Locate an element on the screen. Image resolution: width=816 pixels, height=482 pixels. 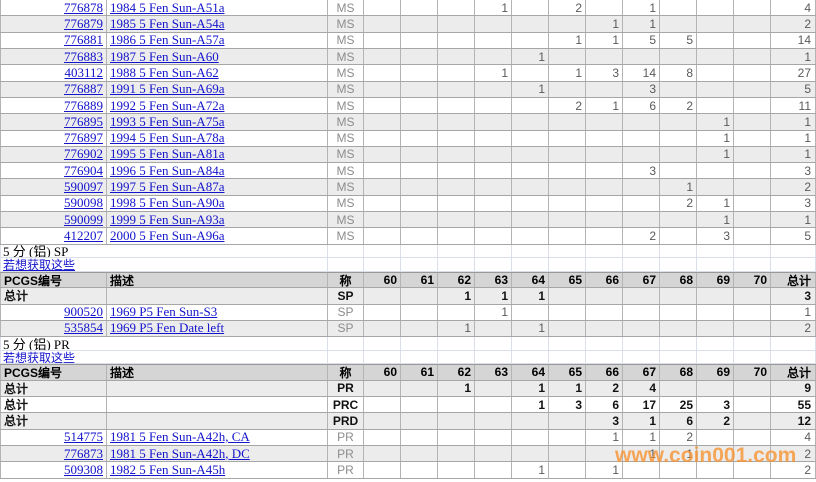
coin-description-link: 1982 5 Fen Sun-A45h is located at coordinates (168, 469).